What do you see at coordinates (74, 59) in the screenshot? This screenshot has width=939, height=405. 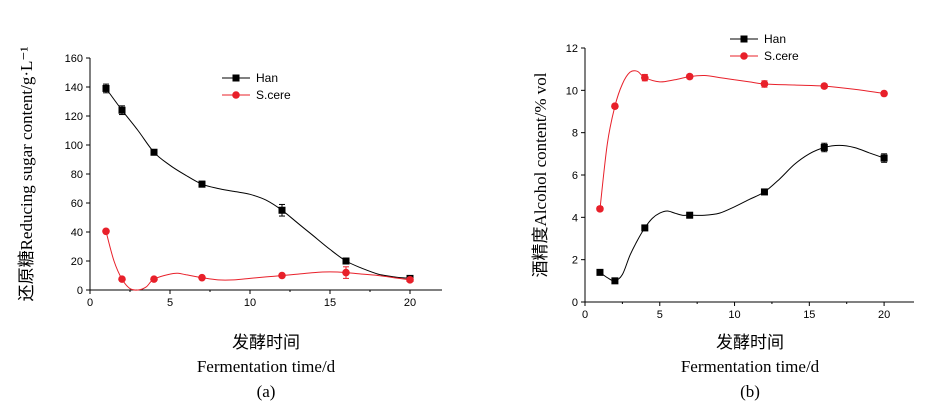 I see `y-tick-label: 160` at bounding box center [74, 59].